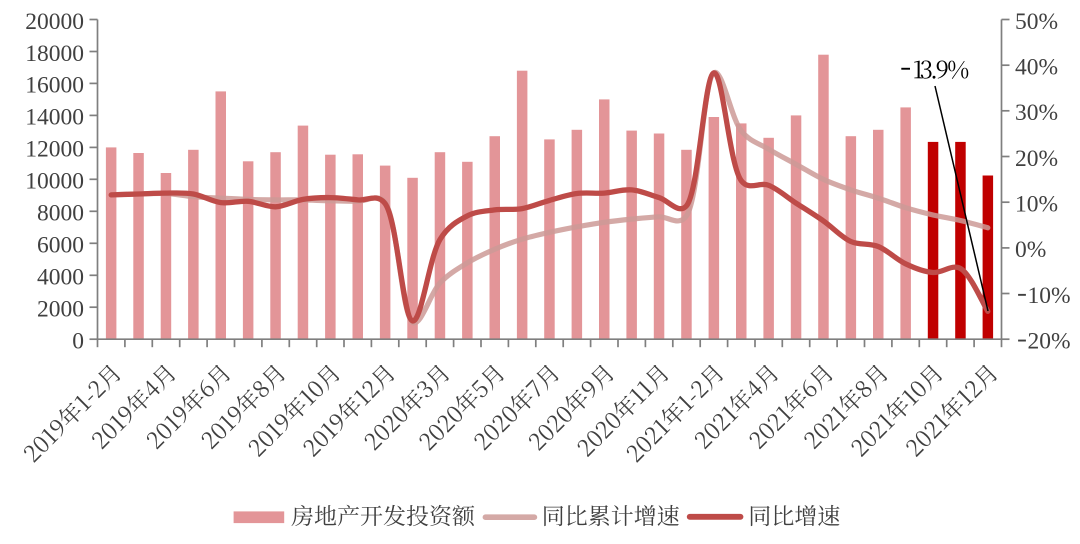  Describe the element at coordinates (1036, 22) in the screenshot. I see `svg-text: 50%` at that location.